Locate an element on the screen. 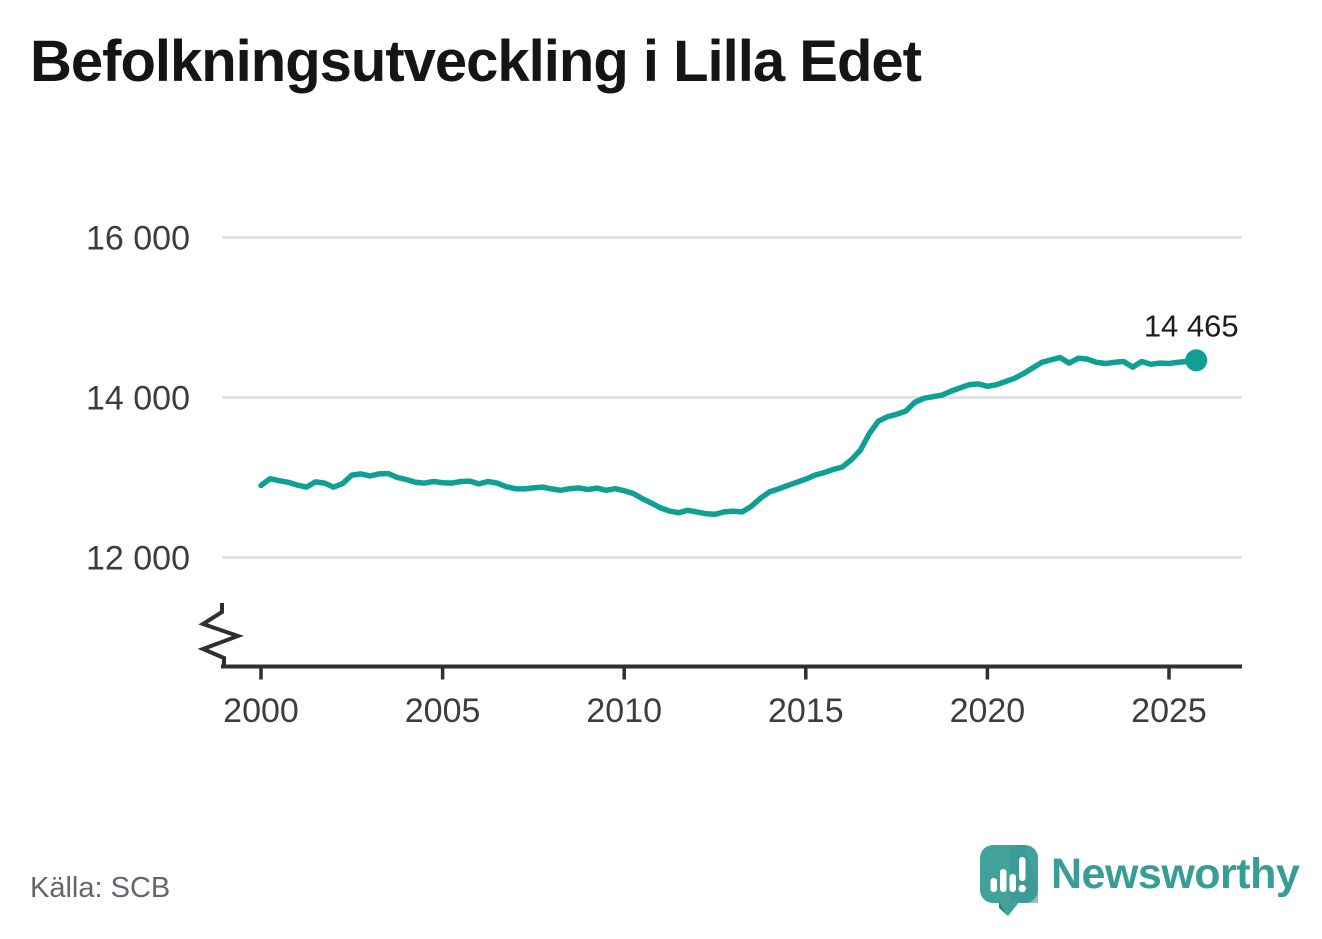 This screenshot has height=939, width=1322. series-end-point is located at coordinates (1196, 360).